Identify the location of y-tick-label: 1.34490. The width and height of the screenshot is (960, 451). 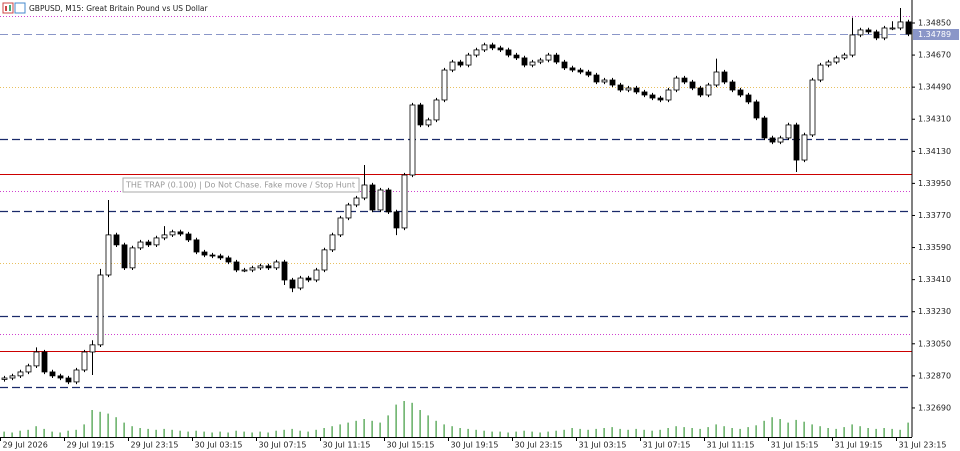
(934, 87).